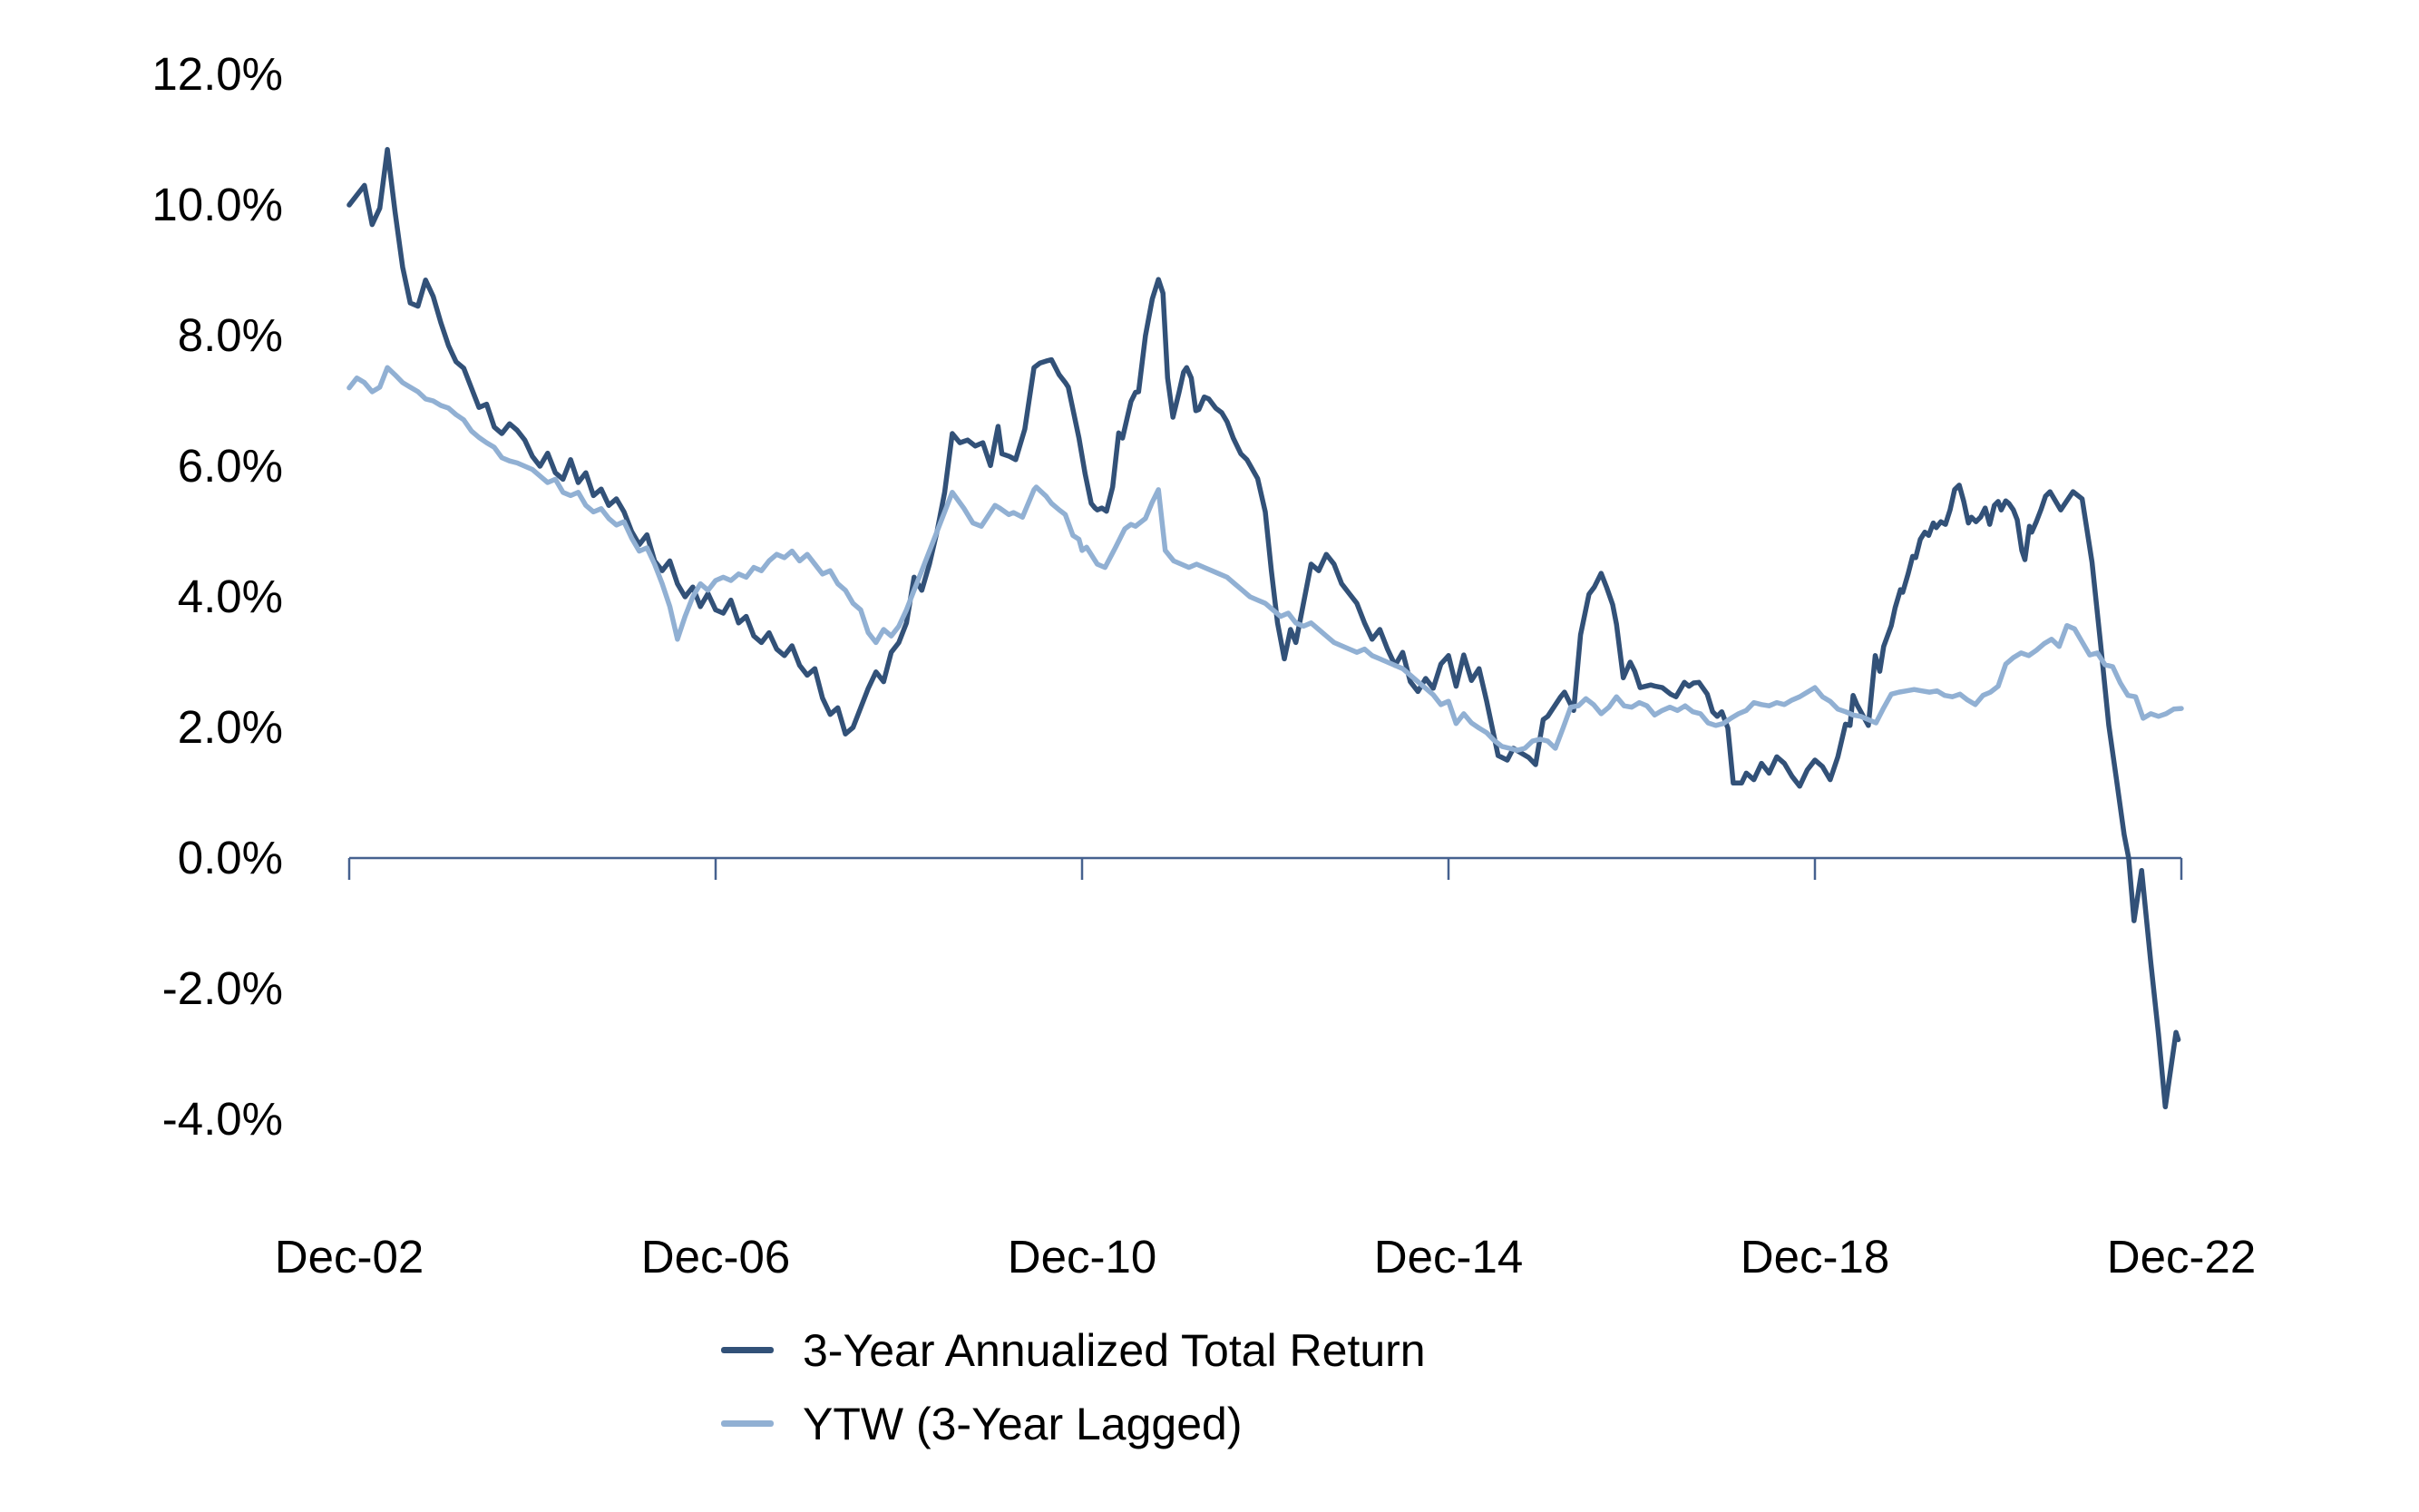 This screenshot has height=1512, width=2419. I want to click on y-tick-label-8.0%: 8.0%, so click(230, 335).